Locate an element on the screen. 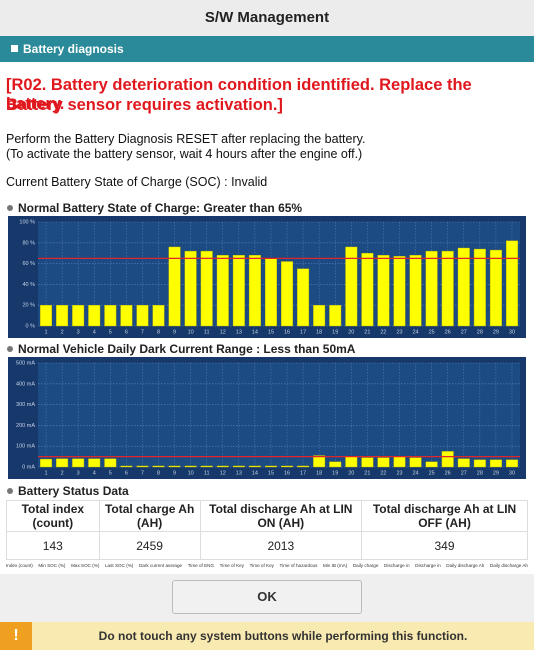  subheader-cell: Time of Key is located at coordinates (261, 565).